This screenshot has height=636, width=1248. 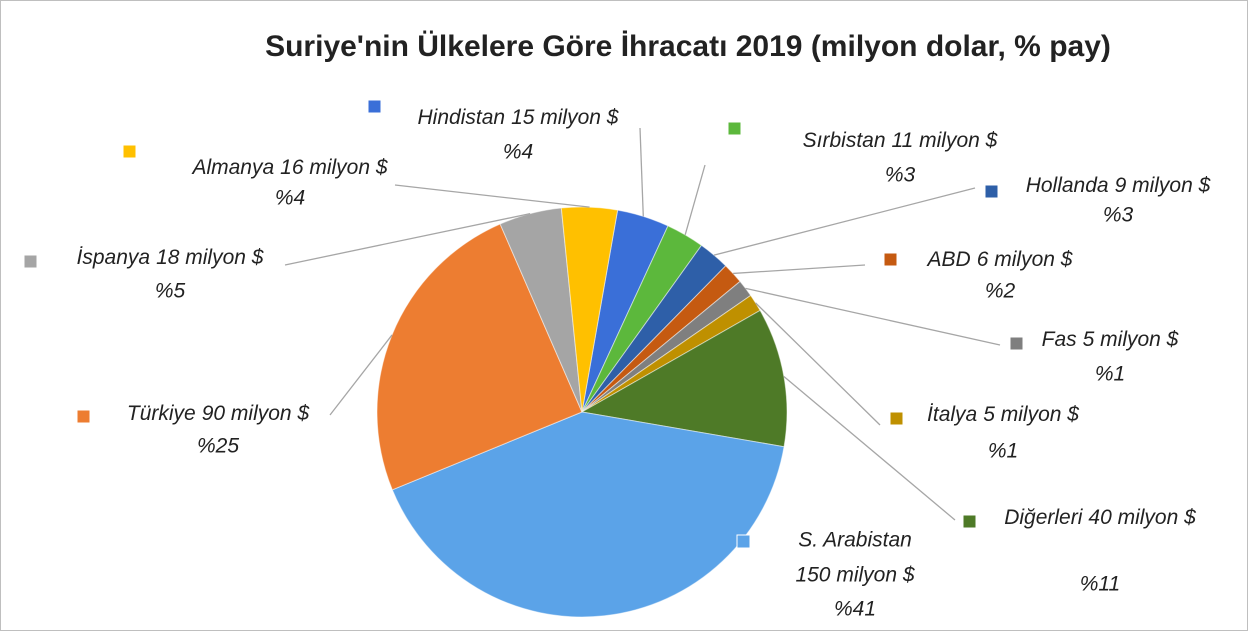 What do you see at coordinates (1000, 291) in the screenshot?
I see `share-label: %2` at bounding box center [1000, 291].